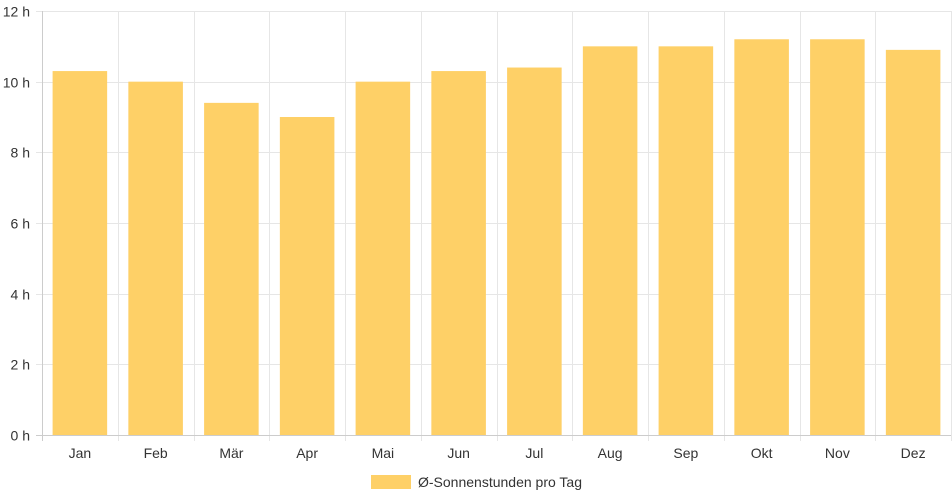  What do you see at coordinates (16, 12) in the screenshot?
I see `y-tick-label: 12 h` at bounding box center [16, 12].